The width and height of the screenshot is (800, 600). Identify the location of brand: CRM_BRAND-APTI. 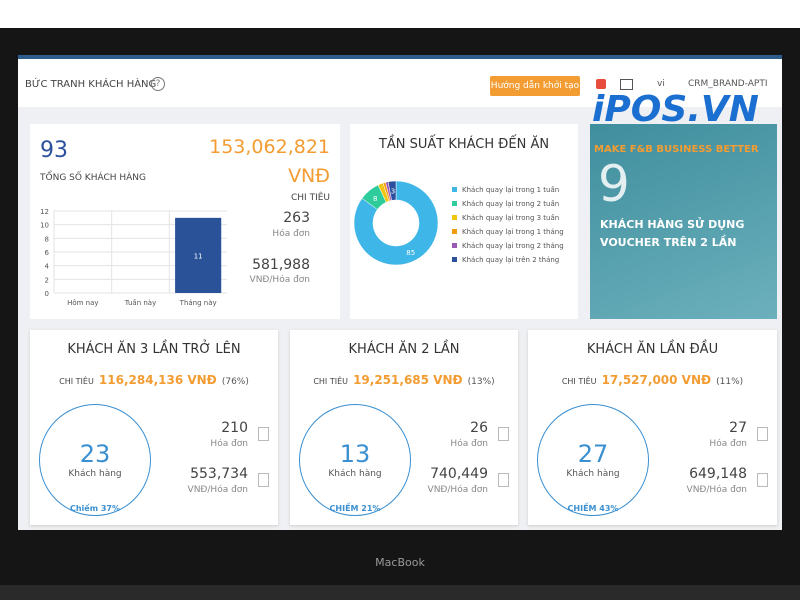
(728, 84).